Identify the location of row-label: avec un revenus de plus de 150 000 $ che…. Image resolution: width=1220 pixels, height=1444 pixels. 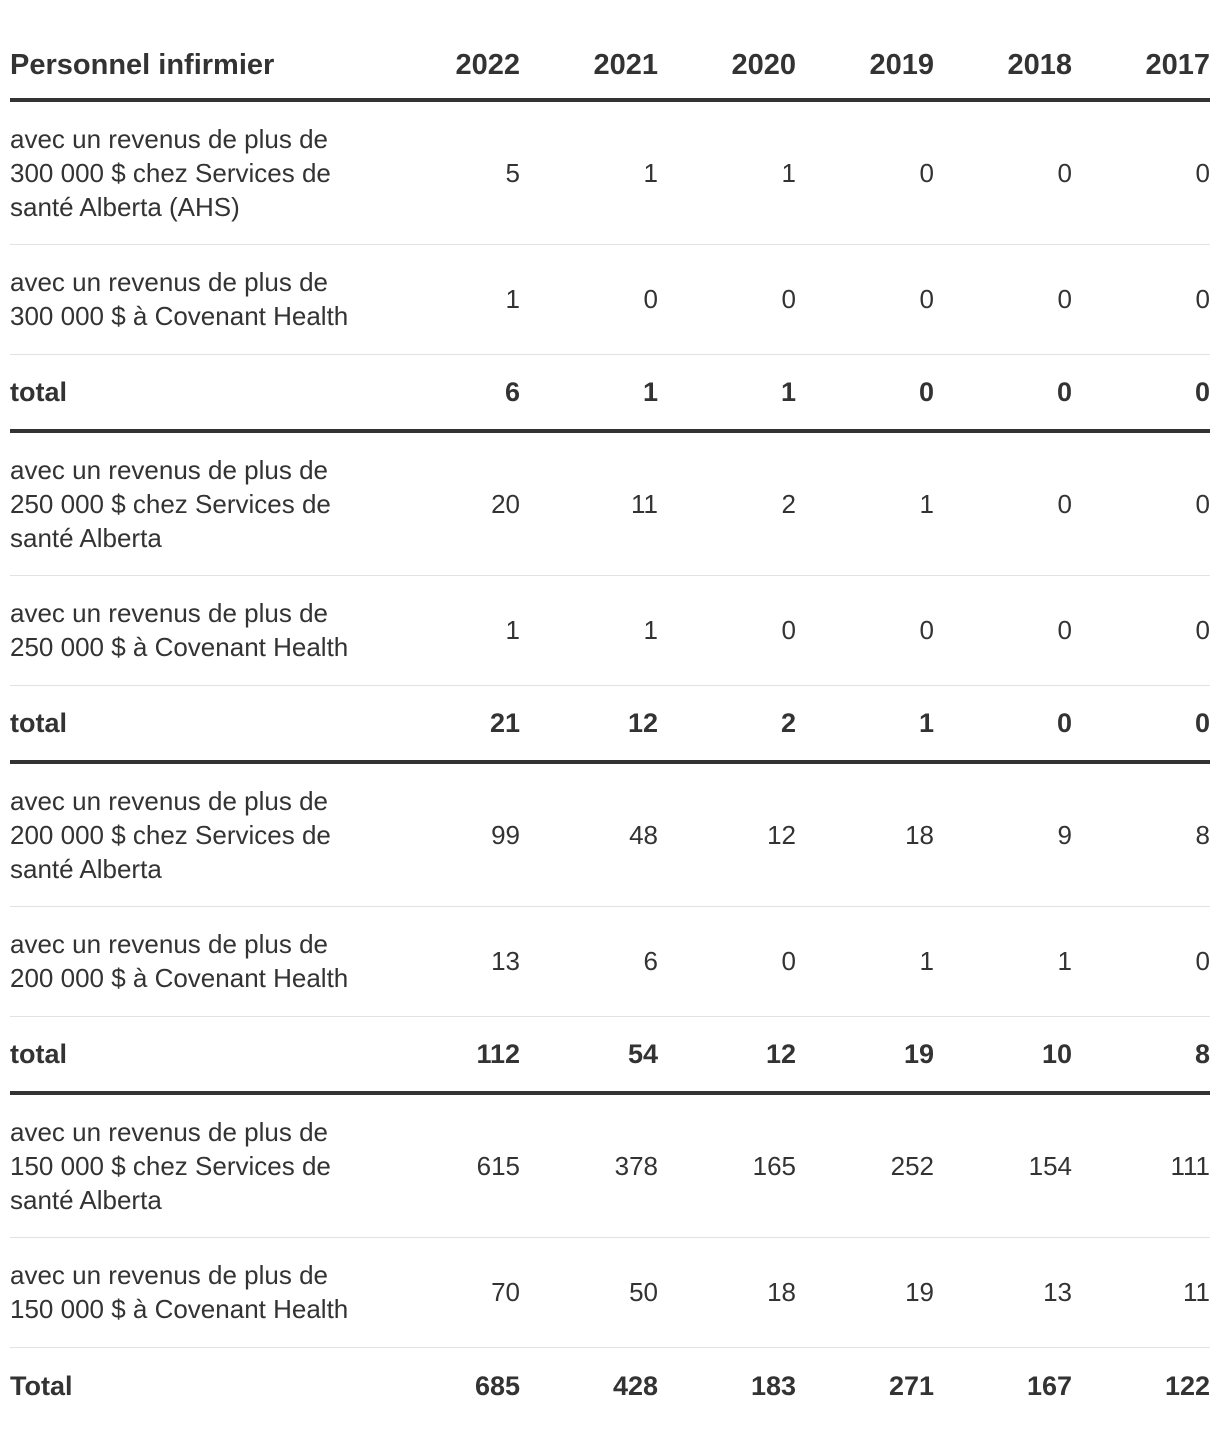
(196, 1165).